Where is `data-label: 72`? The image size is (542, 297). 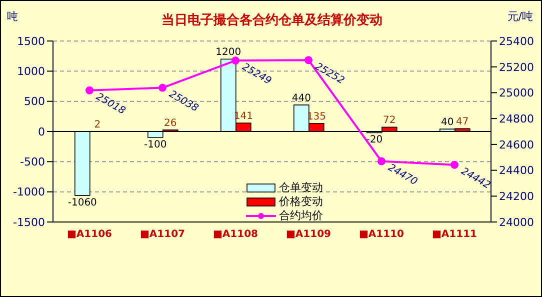
data-label: 72 is located at coordinates (389, 120).